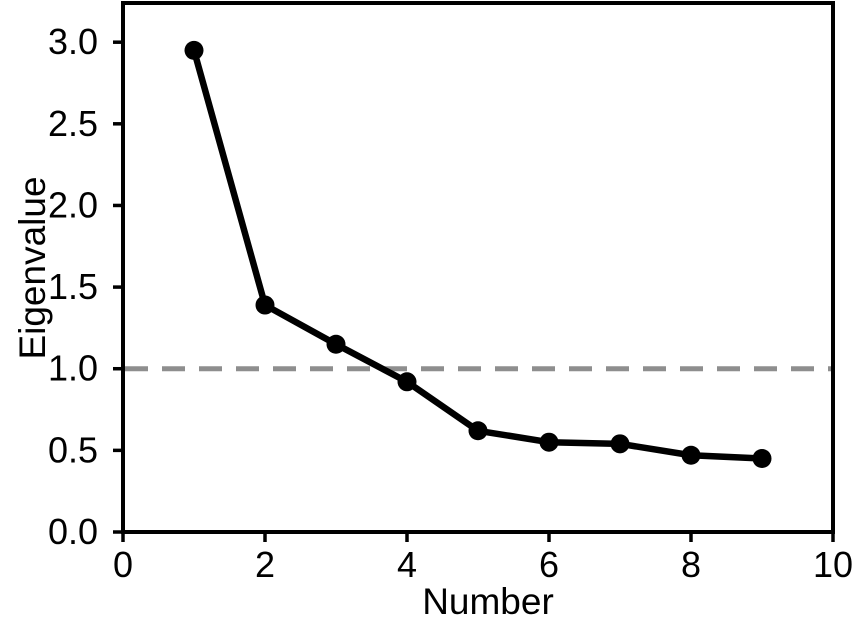 The height and width of the screenshot is (629, 854). Describe the element at coordinates (407, 564) in the screenshot. I see `x-tick-label: 4` at that location.